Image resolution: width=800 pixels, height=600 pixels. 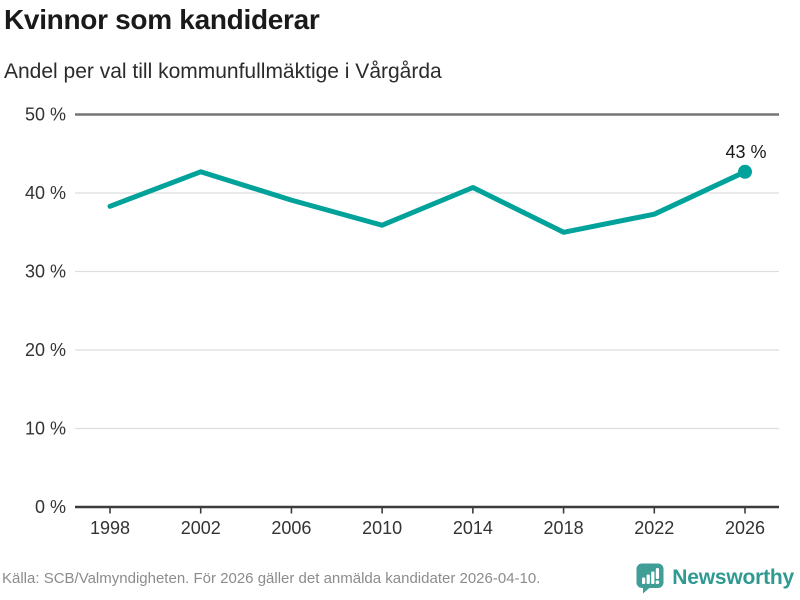 What do you see at coordinates (45, 115) in the screenshot?
I see `y-tick-label: 50 %` at bounding box center [45, 115].